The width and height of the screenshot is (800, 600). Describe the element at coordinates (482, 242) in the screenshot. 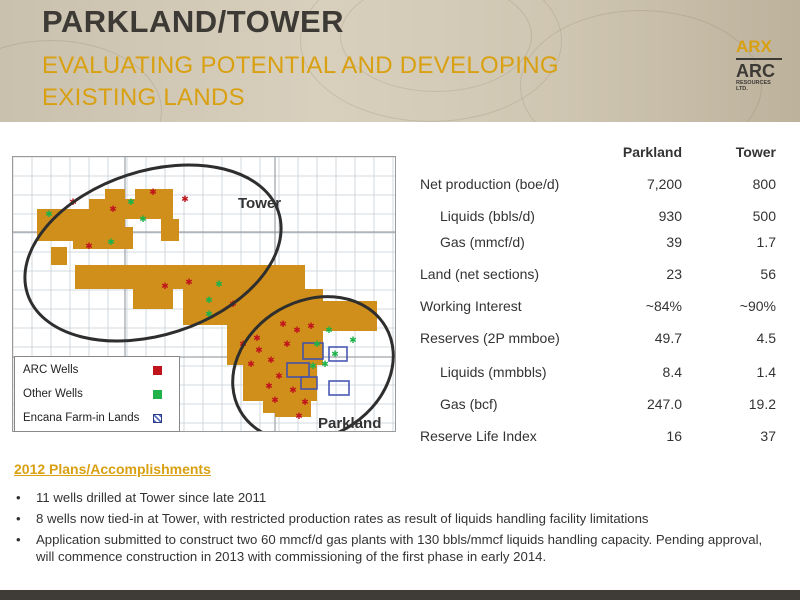

I see `stats-row-label: Gas (mmcf/d)` at that location.